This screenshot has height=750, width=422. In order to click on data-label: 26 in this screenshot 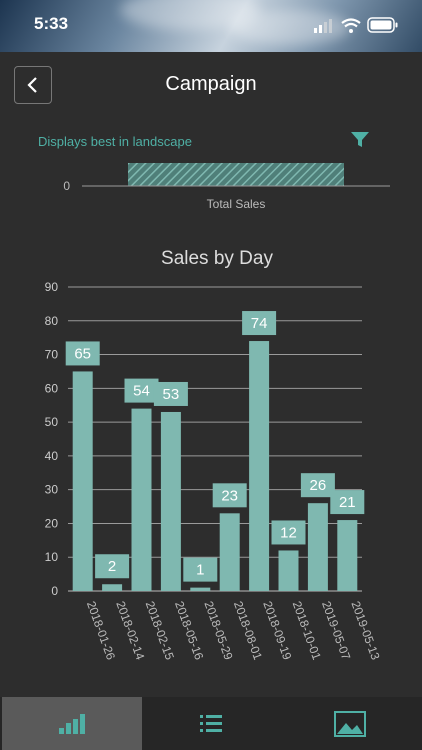, I will do `click(318, 485)`.